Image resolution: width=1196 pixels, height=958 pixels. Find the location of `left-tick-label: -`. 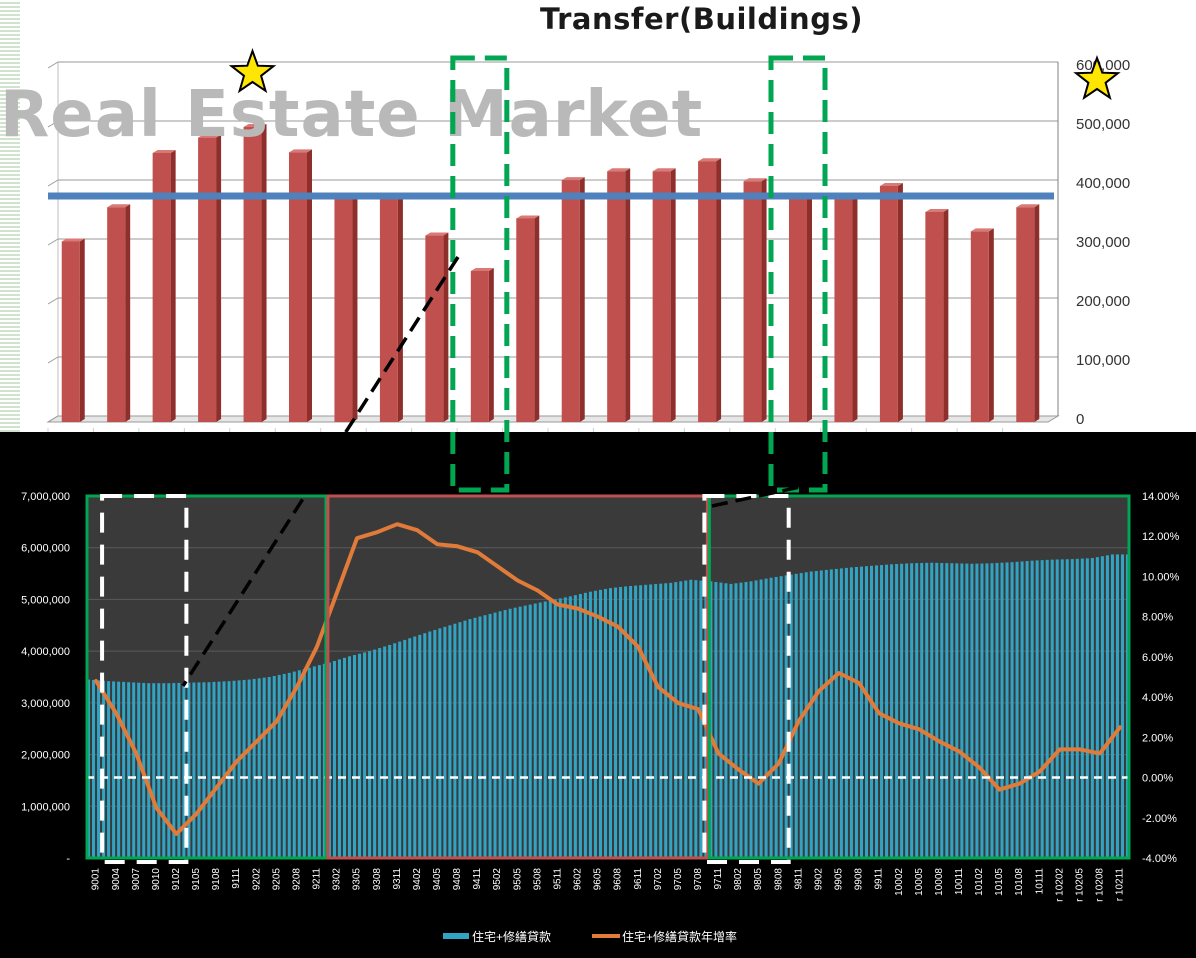

left-tick-label: - is located at coordinates (68, 859).